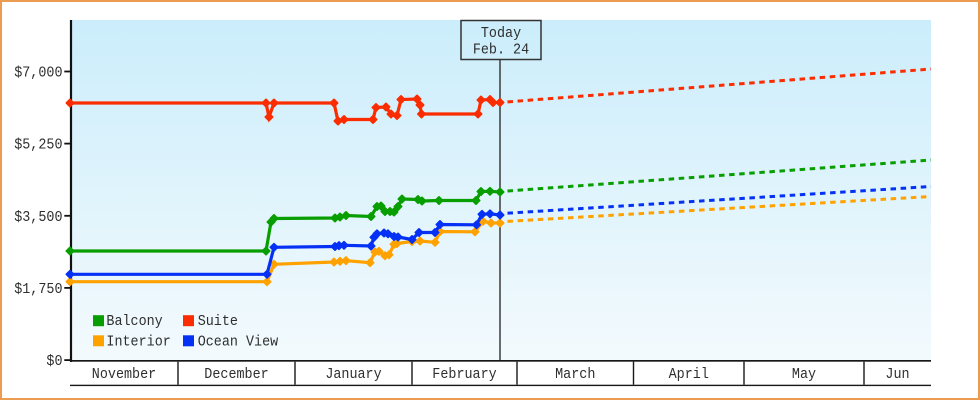  Describe the element at coordinates (464, 375) in the screenshot. I see `svg-text: February` at that location.